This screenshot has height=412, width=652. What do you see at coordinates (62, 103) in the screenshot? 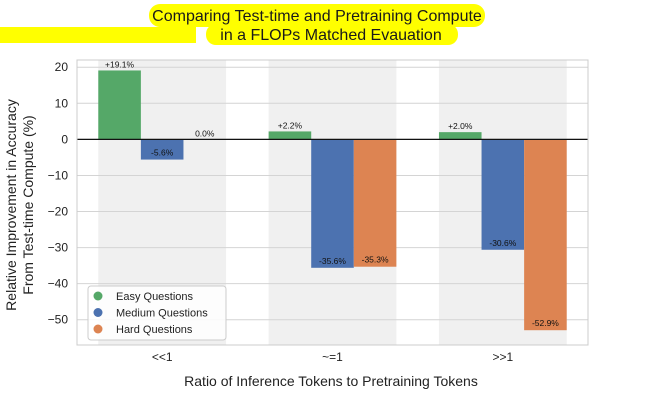
I see `y-tick-label: 10` at bounding box center [62, 103].